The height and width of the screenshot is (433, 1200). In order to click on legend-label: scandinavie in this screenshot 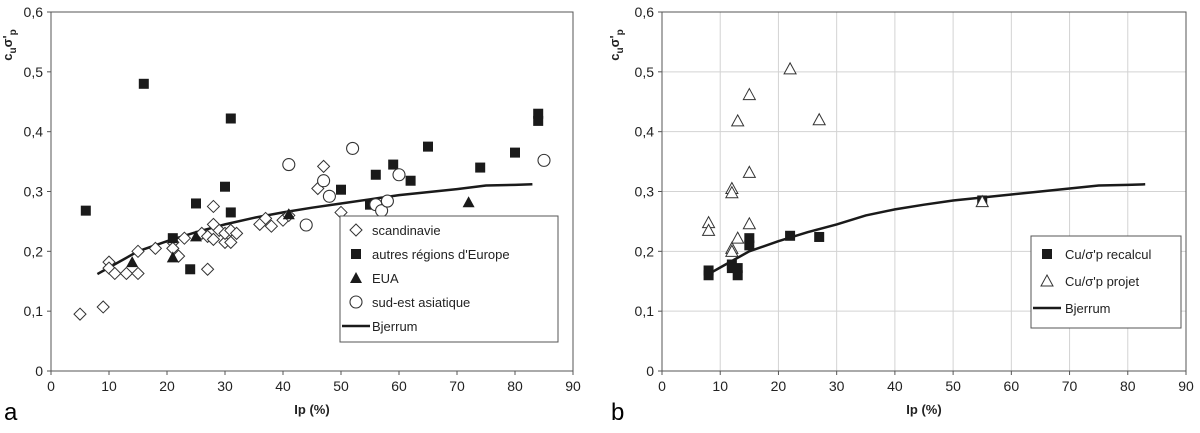, I will do `click(406, 230)`.